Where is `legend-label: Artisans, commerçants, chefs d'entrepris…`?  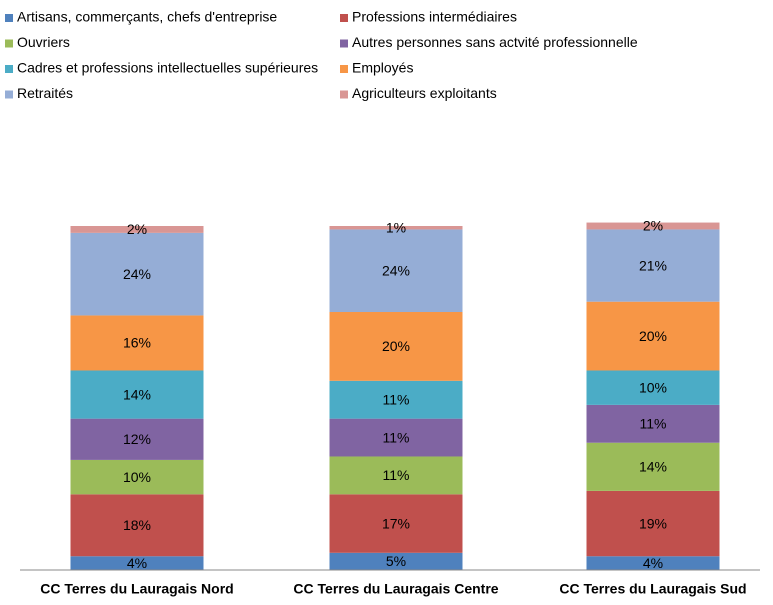 legend-label: Artisans, commerçants, chefs d'entrepris… is located at coordinates (147, 17).